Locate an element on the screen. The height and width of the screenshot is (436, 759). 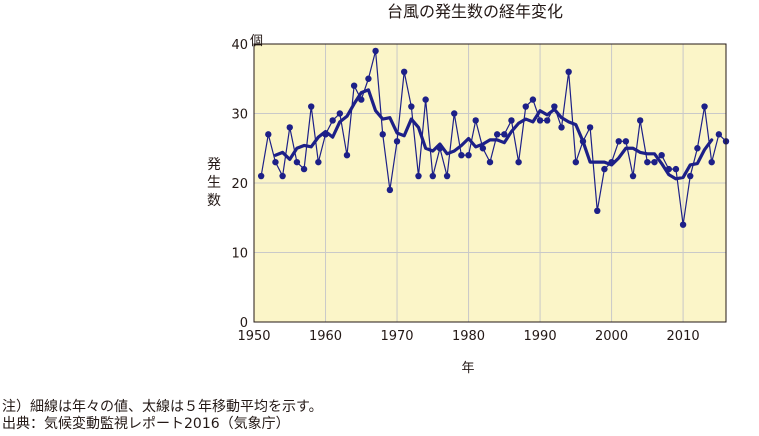
x-tick-label: 1950 is located at coordinates (253, 336).